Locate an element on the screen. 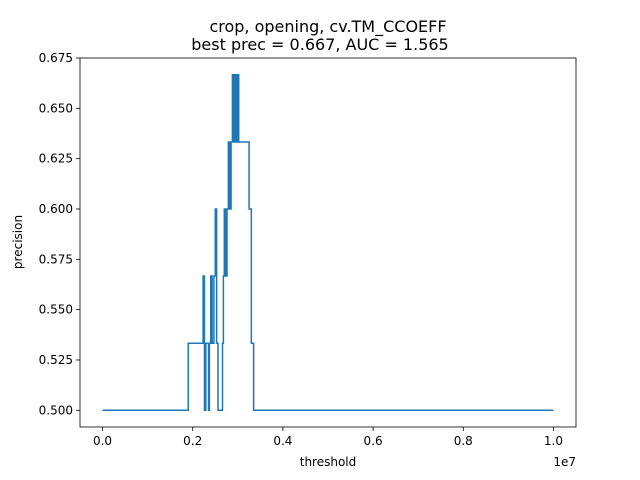 The image size is (640, 480). y-tick-label: 0.575 is located at coordinates (56, 259).